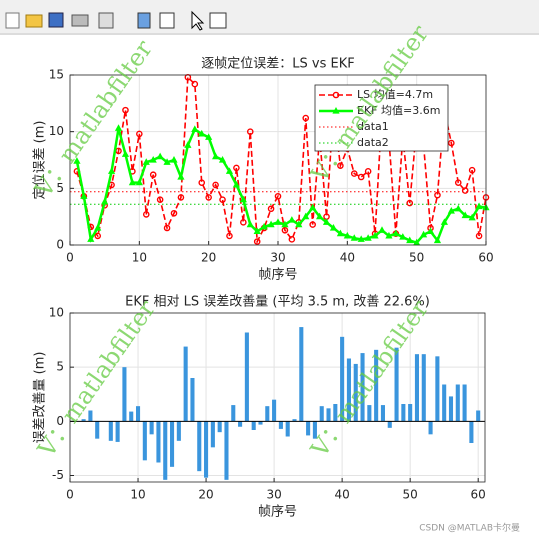 The width and height of the screenshot is (539, 539). What do you see at coordinates (40, 160) in the screenshot?
I see `y-axis-label: 定位误差 (m)` at bounding box center [40, 160].